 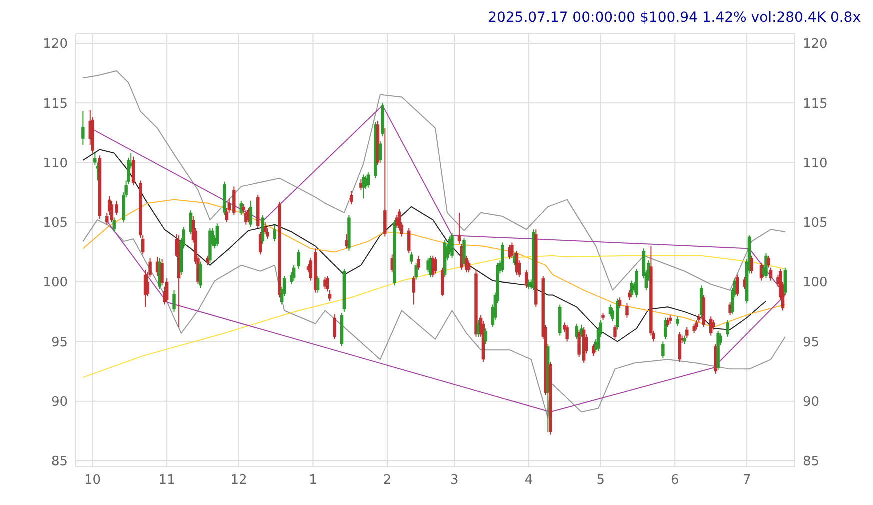 What do you see at coordinates (167, 480) in the screenshot?
I see `x-tick-label: 11` at bounding box center [167, 480].